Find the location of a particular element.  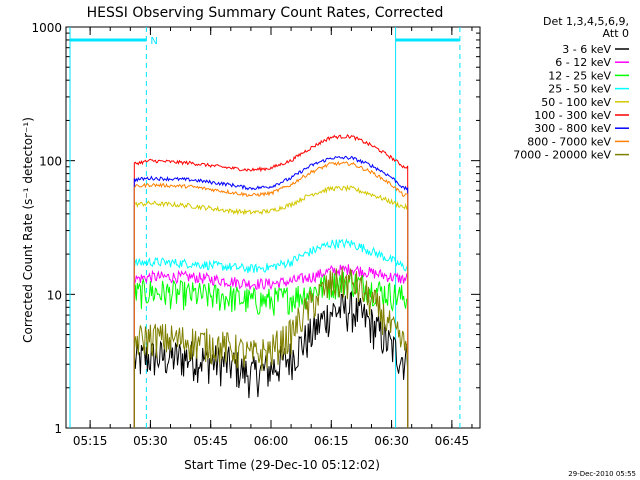

y-tick-label: 10 is located at coordinates (54, 295).